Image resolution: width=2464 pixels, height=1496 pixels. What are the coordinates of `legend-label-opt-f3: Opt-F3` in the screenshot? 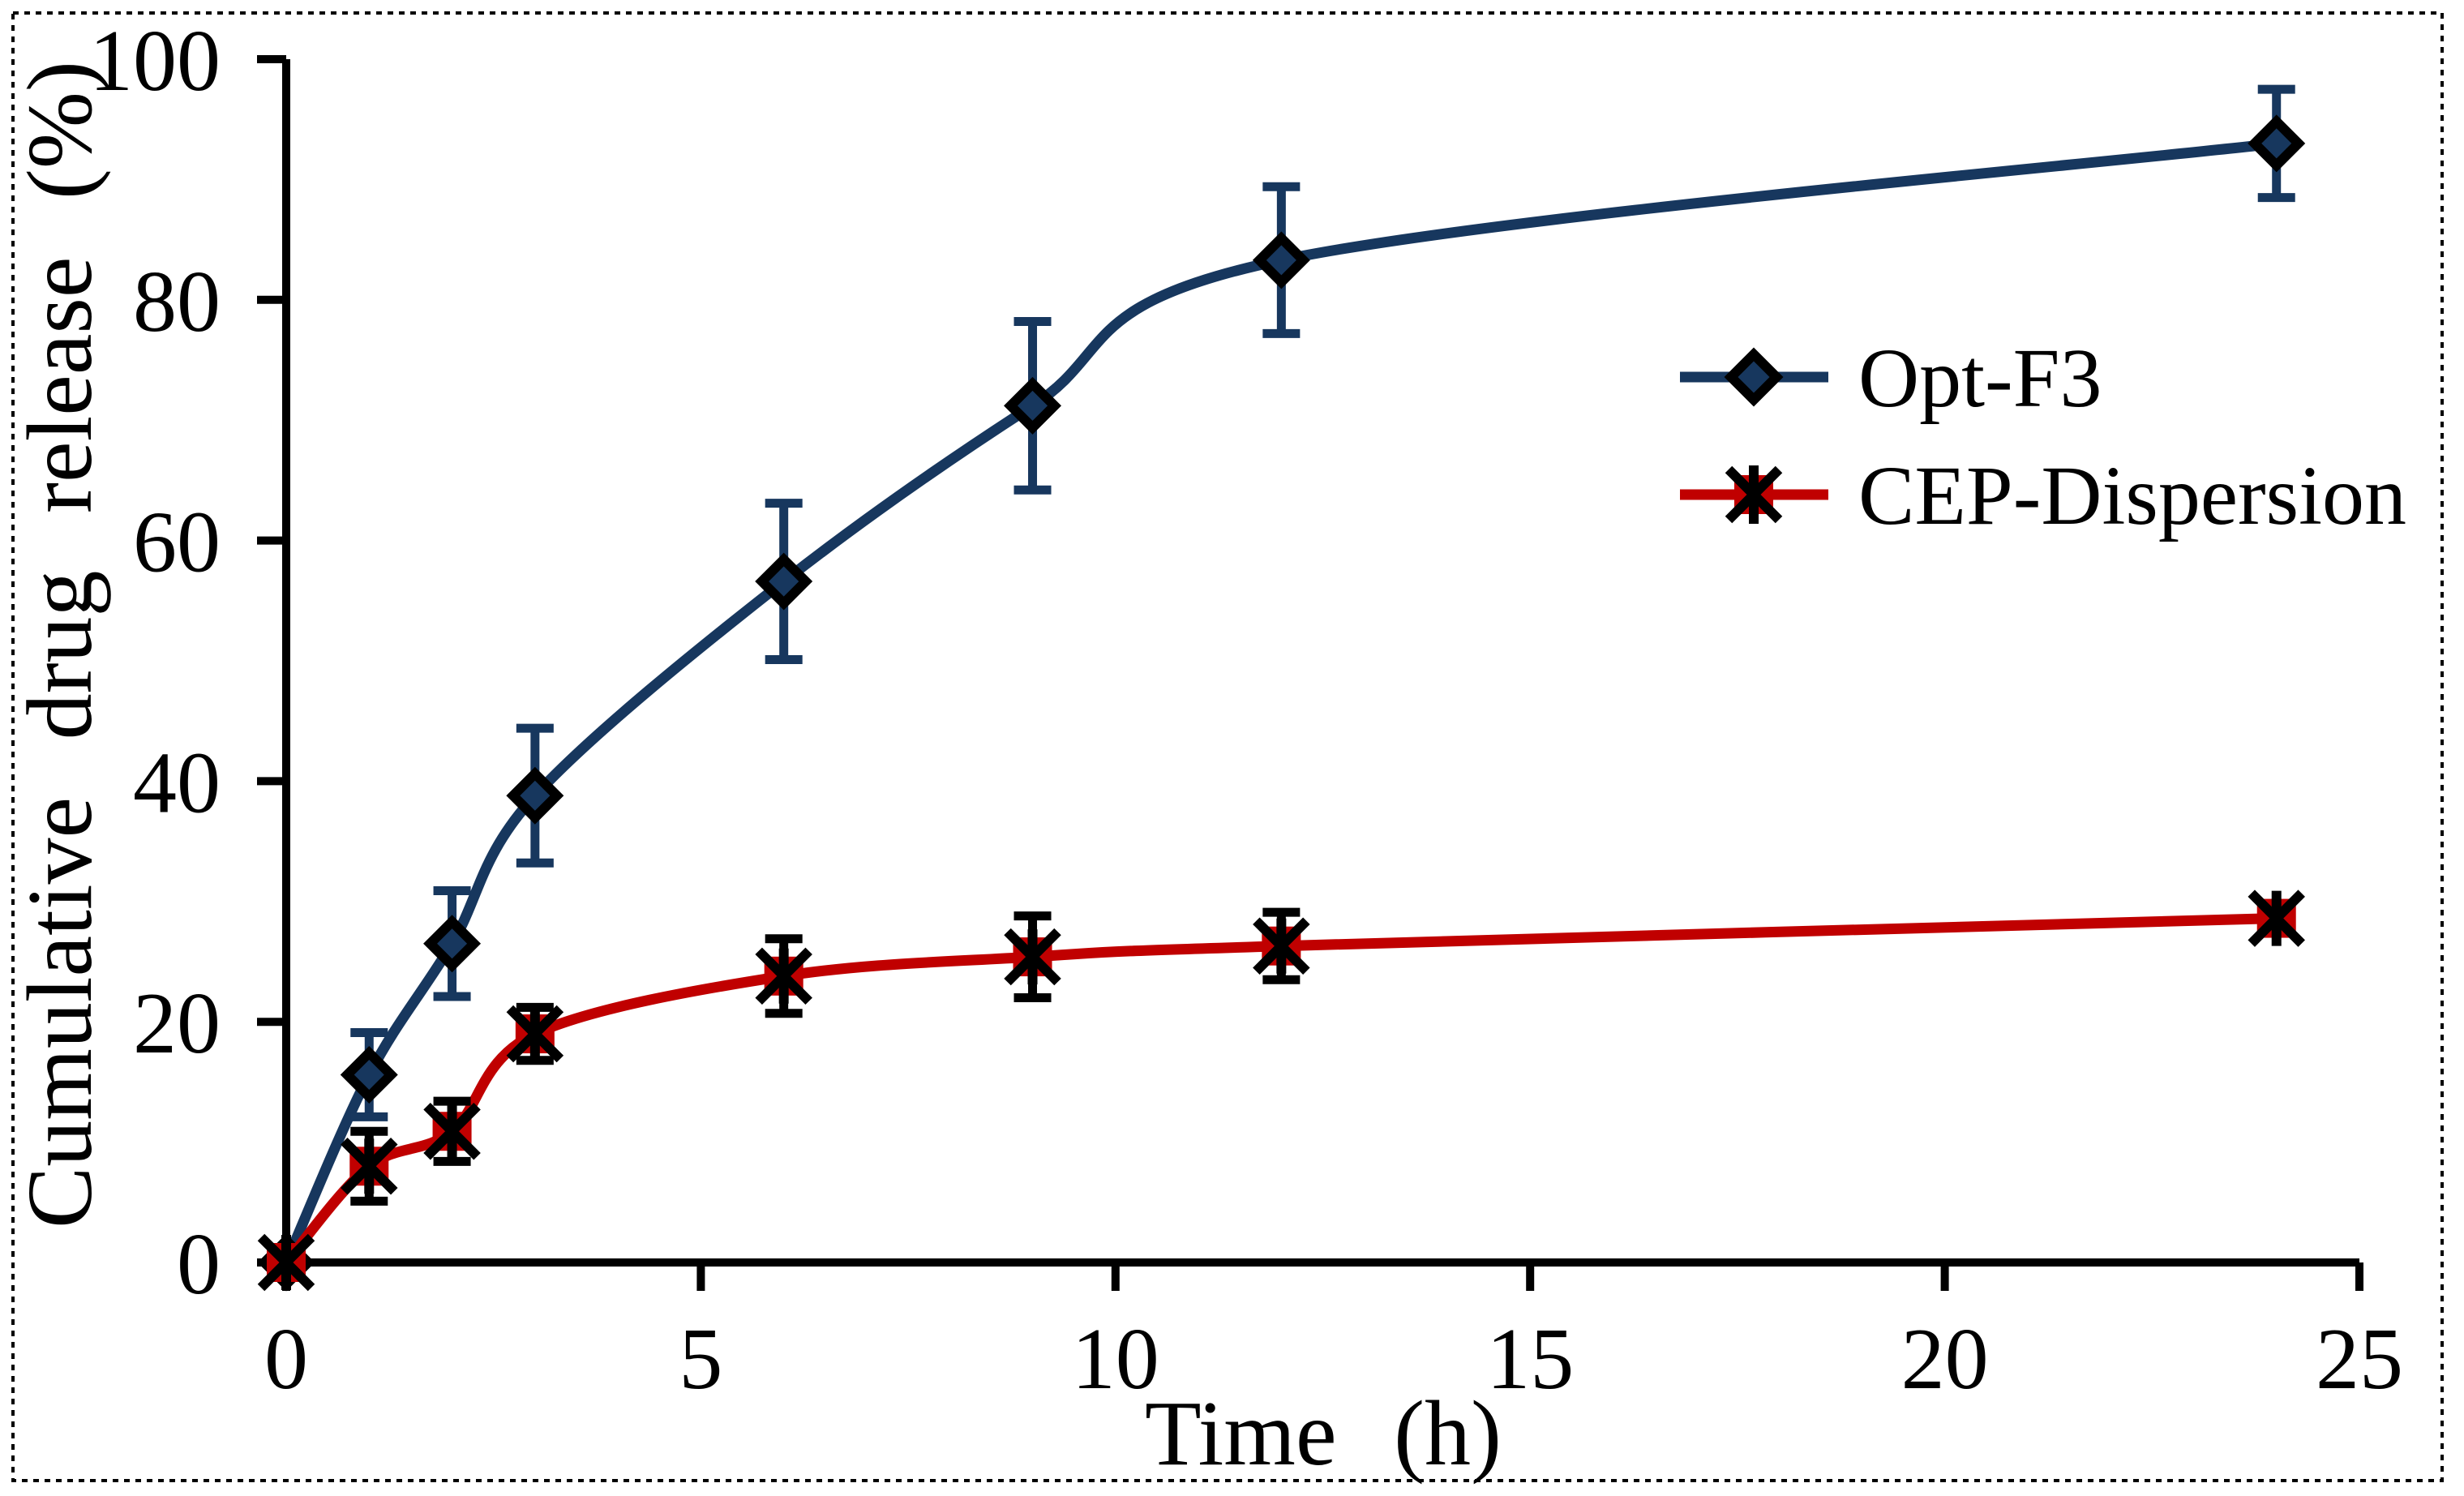 It's located at (1980, 378).